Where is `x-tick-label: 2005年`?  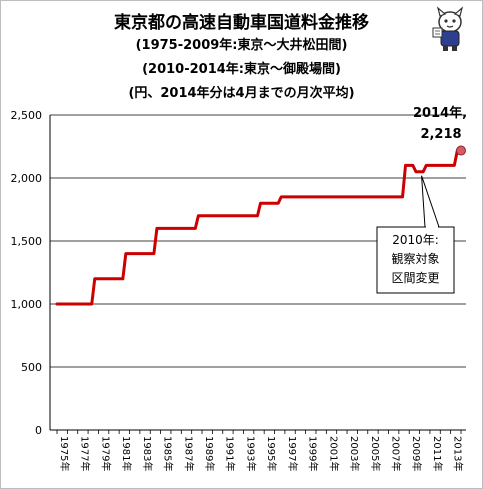 x-tick-label: 2005年 is located at coordinates (375, 453).